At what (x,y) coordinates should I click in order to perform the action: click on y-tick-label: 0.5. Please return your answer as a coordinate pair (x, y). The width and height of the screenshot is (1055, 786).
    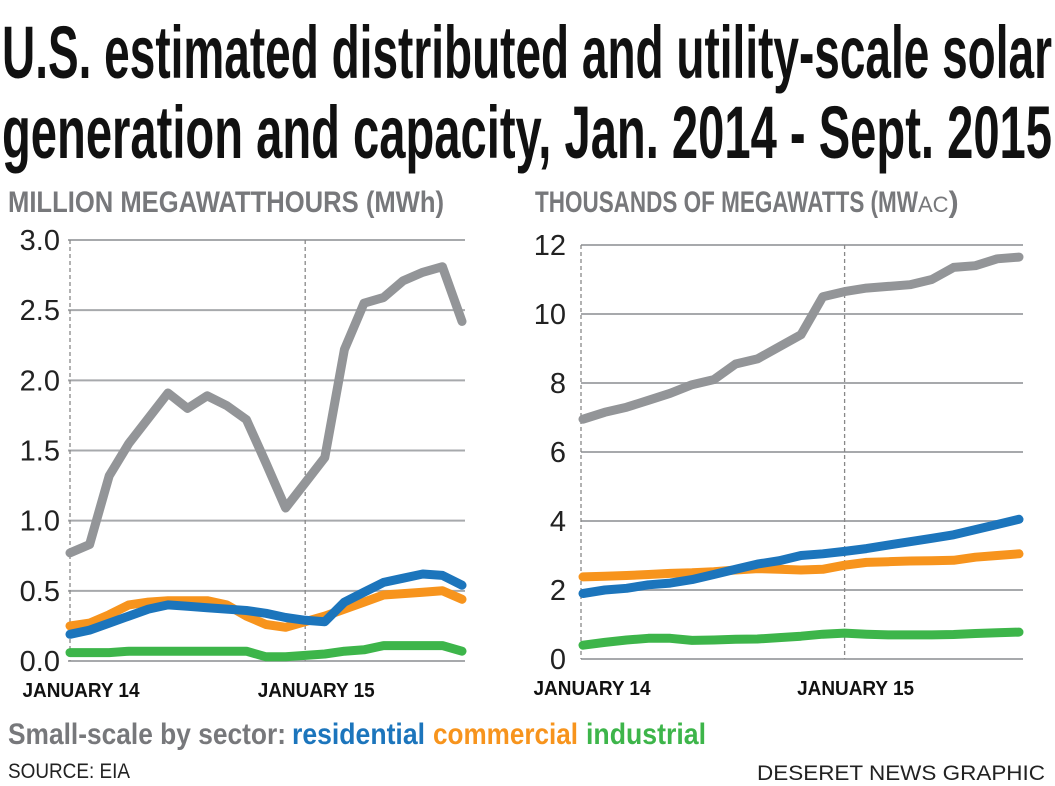
    Looking at the image, I should click on (40, 592).